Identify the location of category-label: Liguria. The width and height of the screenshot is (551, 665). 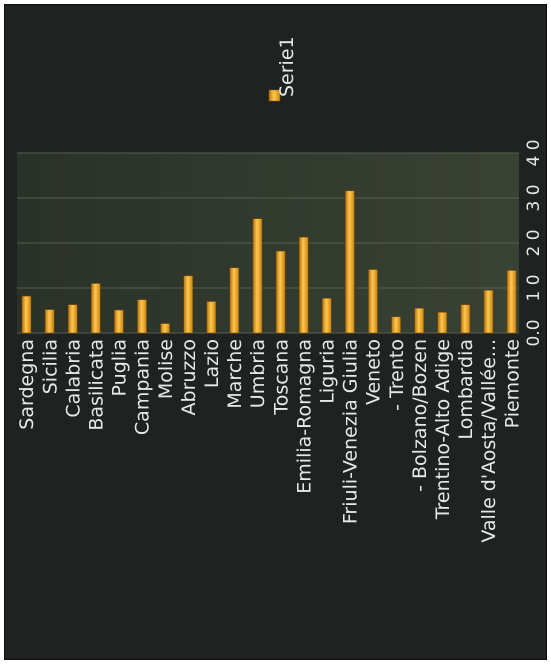
(327, 371).